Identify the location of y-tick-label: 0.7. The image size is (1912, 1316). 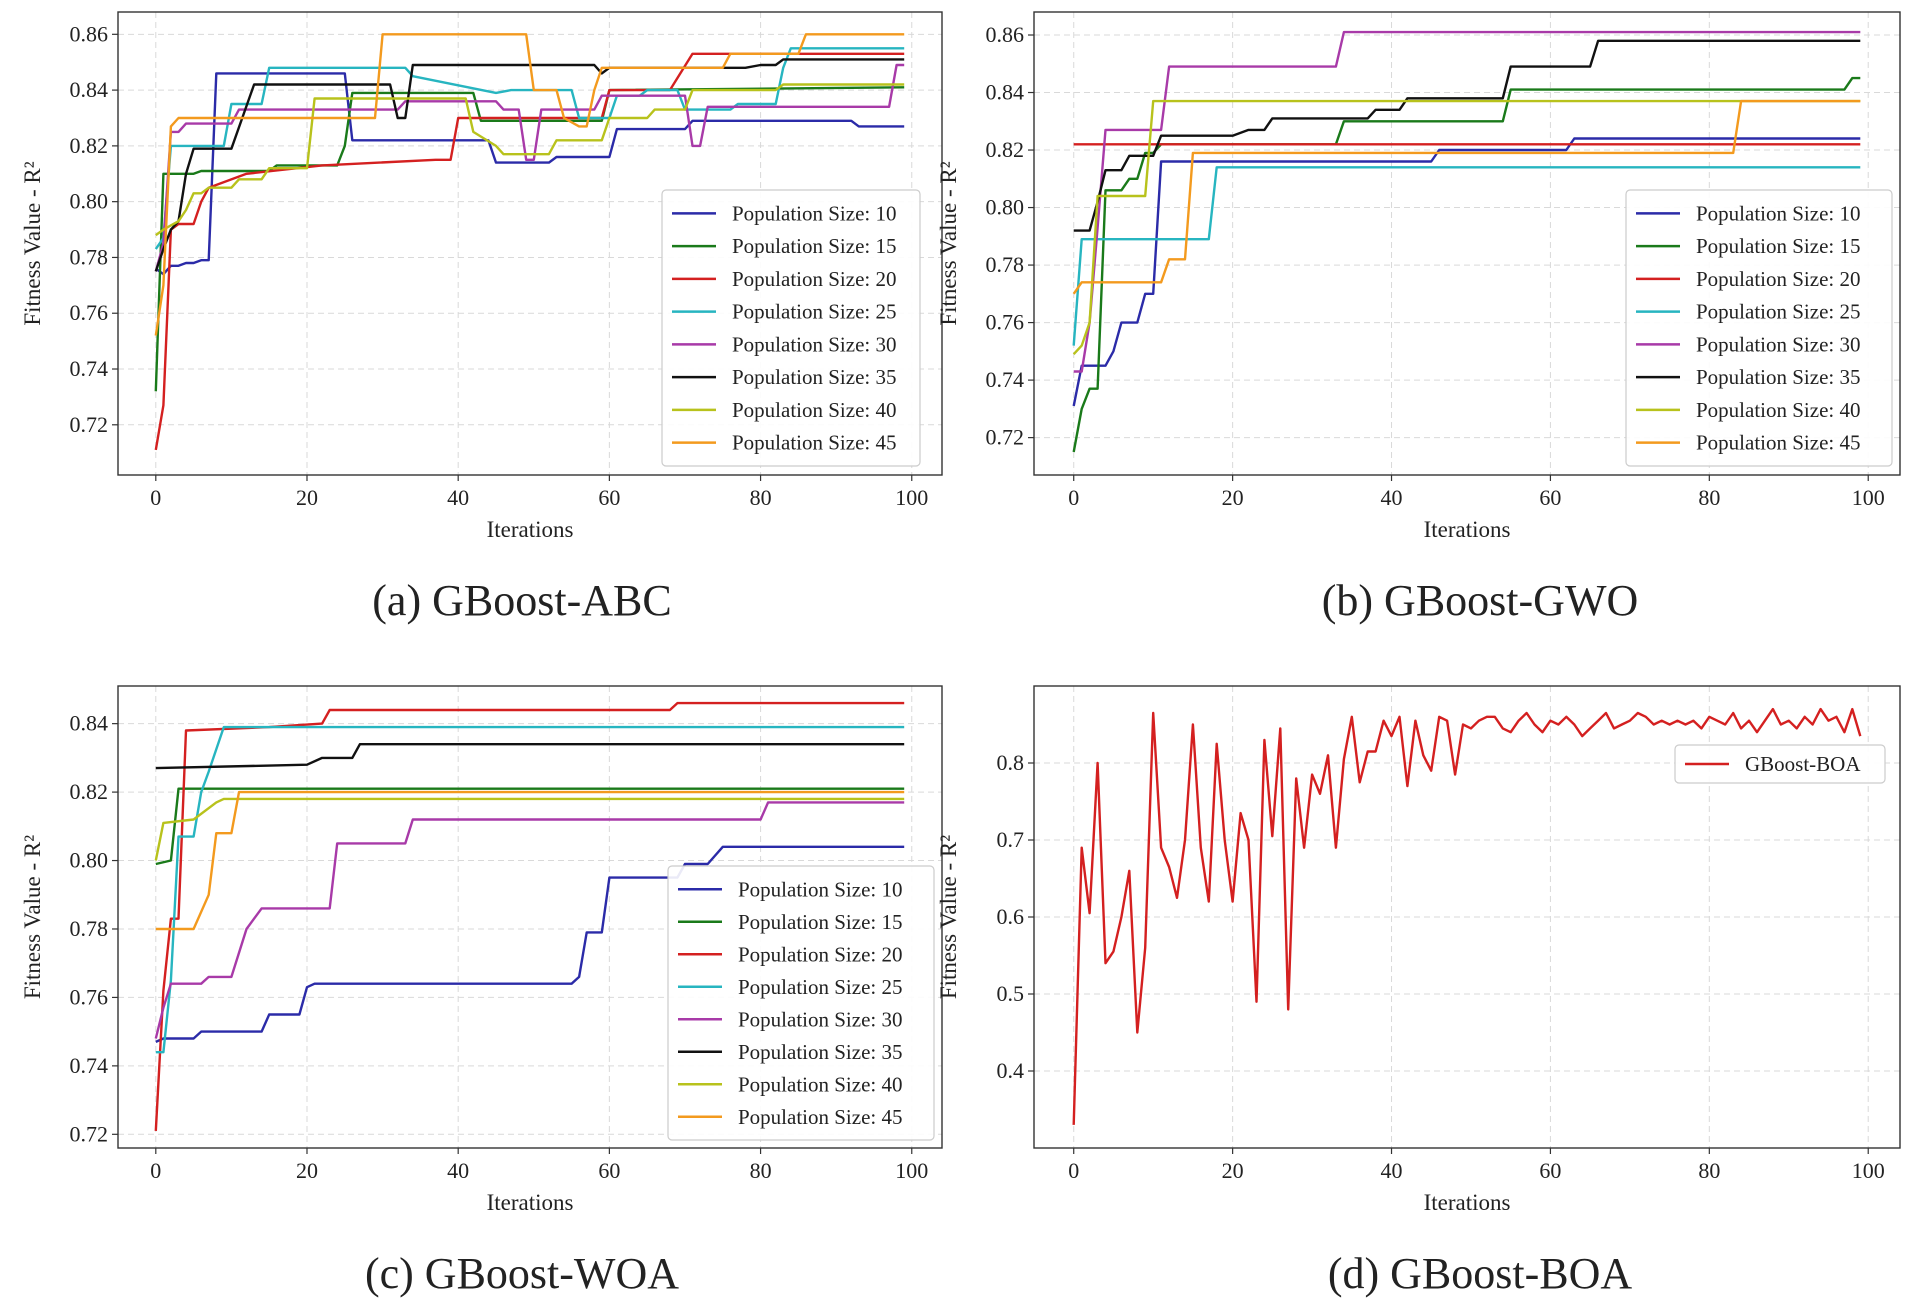
(1011, 839).